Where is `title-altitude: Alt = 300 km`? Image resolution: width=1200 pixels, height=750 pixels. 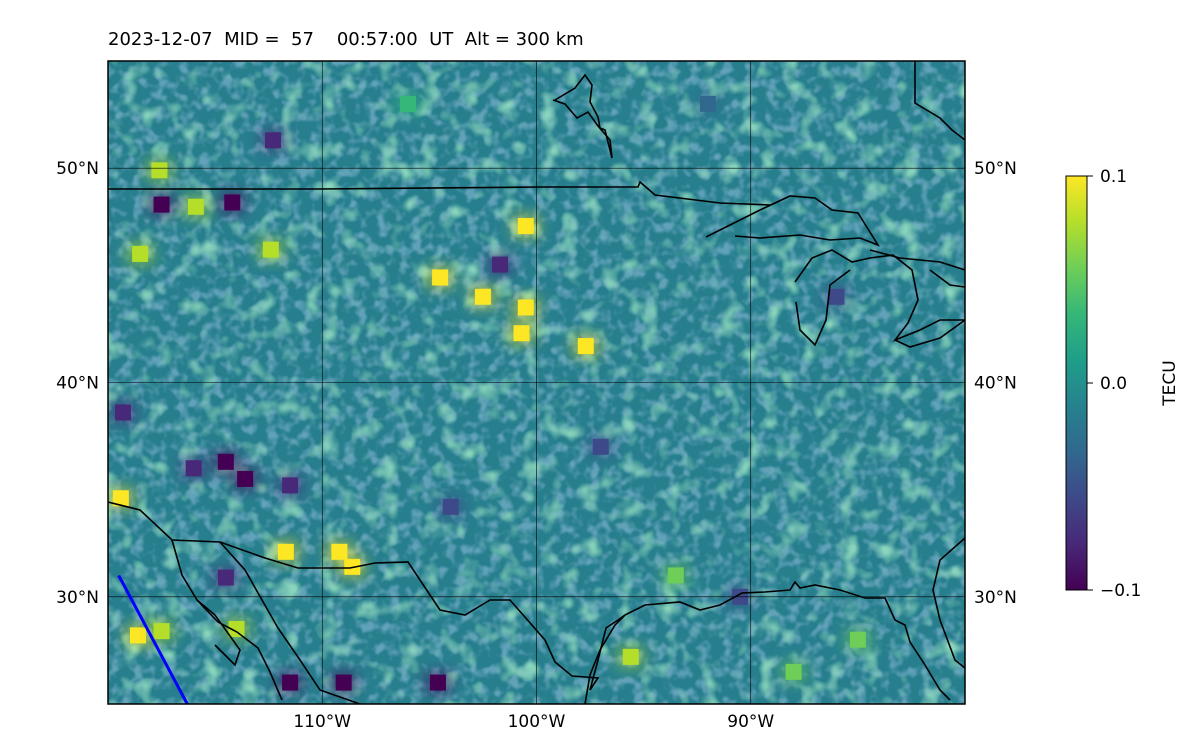
title-altitude: Alt = 300 km is located at coordinates (524, 39).